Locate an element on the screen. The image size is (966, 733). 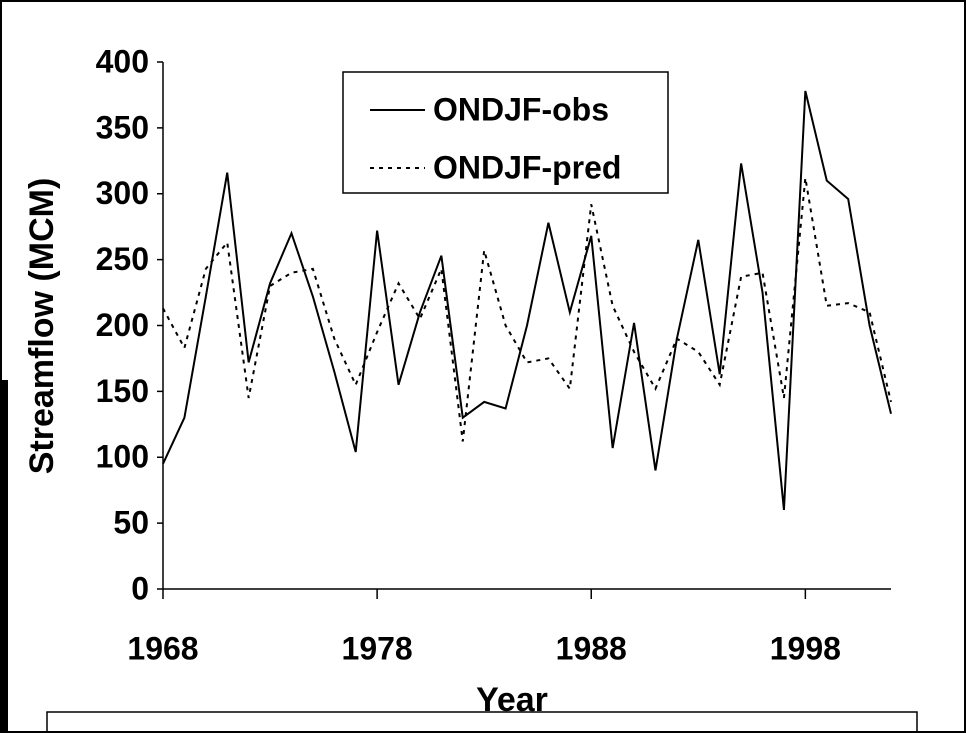
y-tick-label: 400 is located at coordinates (122, 61).